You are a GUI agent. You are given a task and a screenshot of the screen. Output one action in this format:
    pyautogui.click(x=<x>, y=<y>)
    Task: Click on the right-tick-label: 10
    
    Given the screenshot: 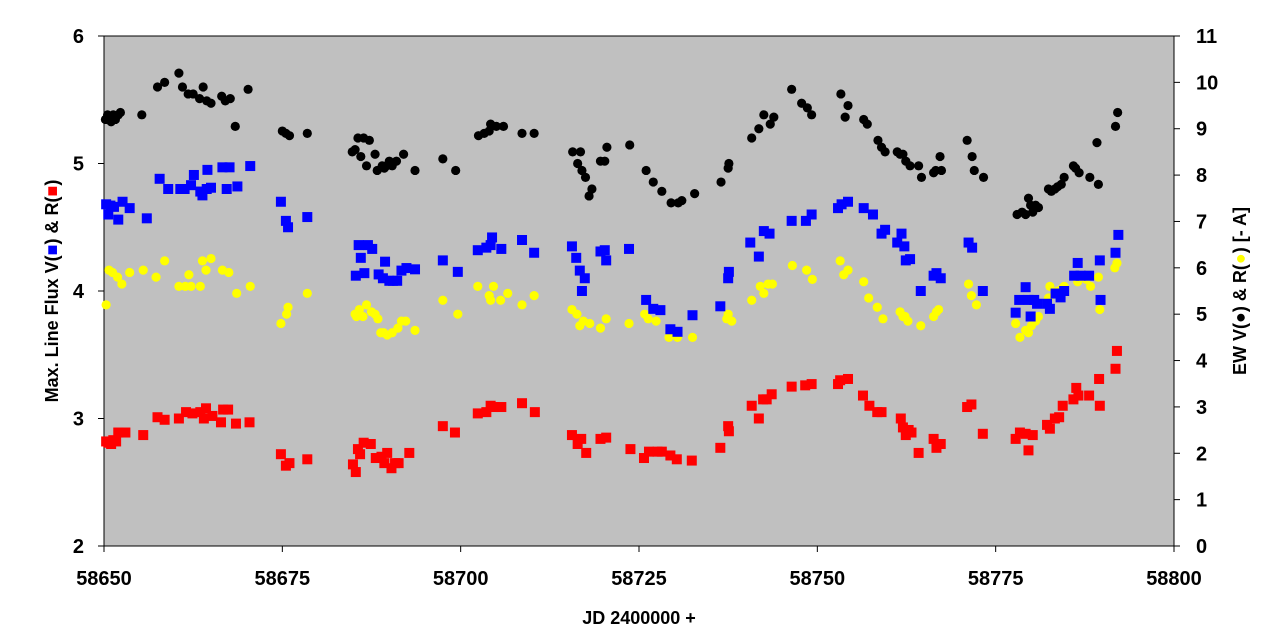 What is the action you would take?
    pyautogui.click(x=1207, y=83)
    